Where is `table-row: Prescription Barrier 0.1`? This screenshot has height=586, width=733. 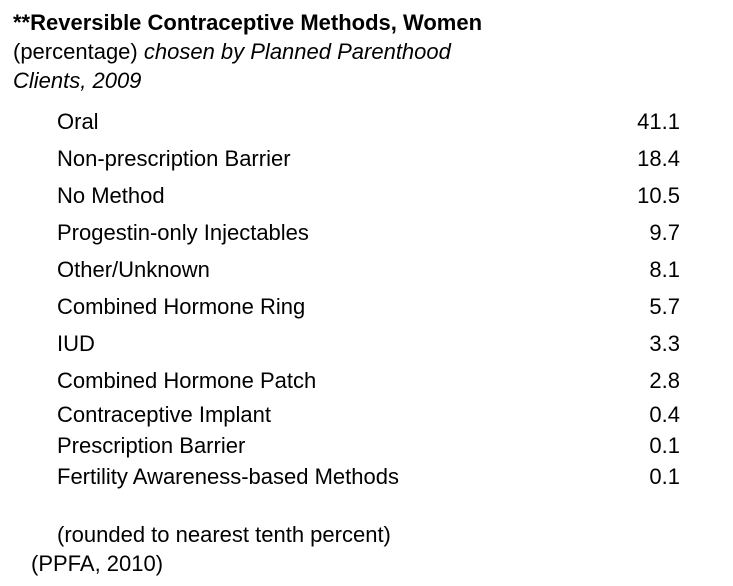
table-row: Prescription Barrier 0.1 is located at coordinates (373, 445).